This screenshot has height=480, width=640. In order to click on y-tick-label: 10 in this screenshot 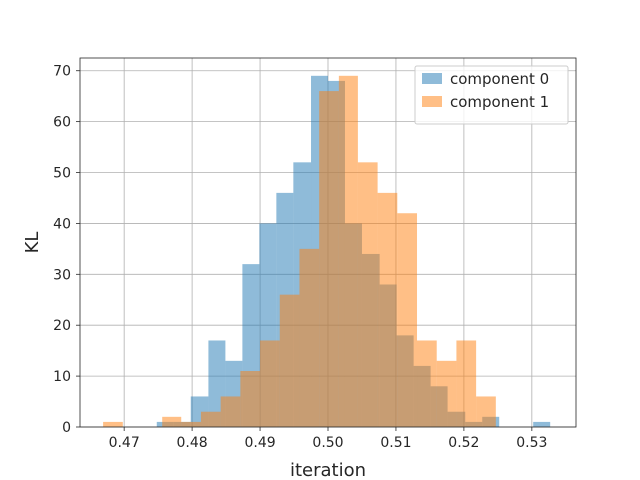, I will do `click(62, 377)`.